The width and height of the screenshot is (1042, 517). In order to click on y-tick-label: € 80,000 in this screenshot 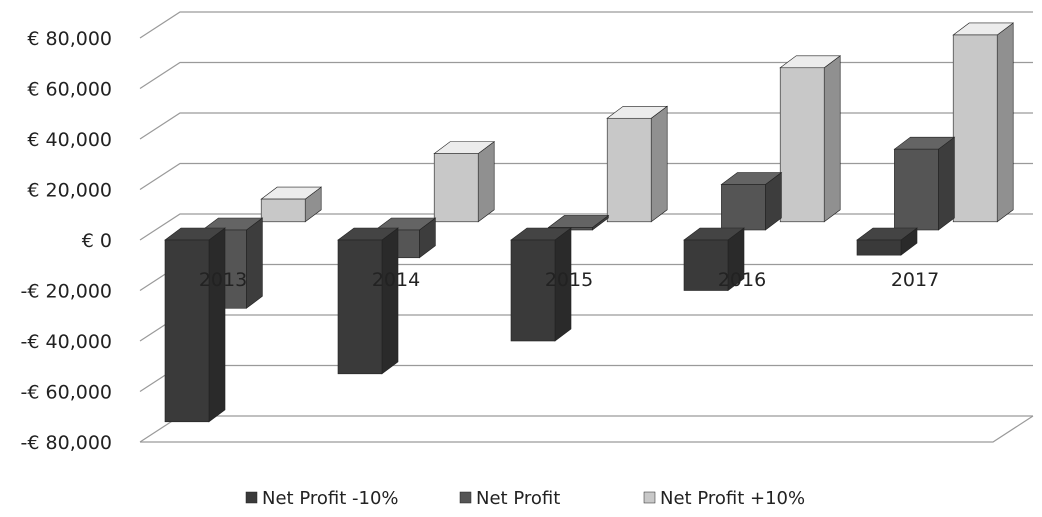, I will do `click(69, 39)`.